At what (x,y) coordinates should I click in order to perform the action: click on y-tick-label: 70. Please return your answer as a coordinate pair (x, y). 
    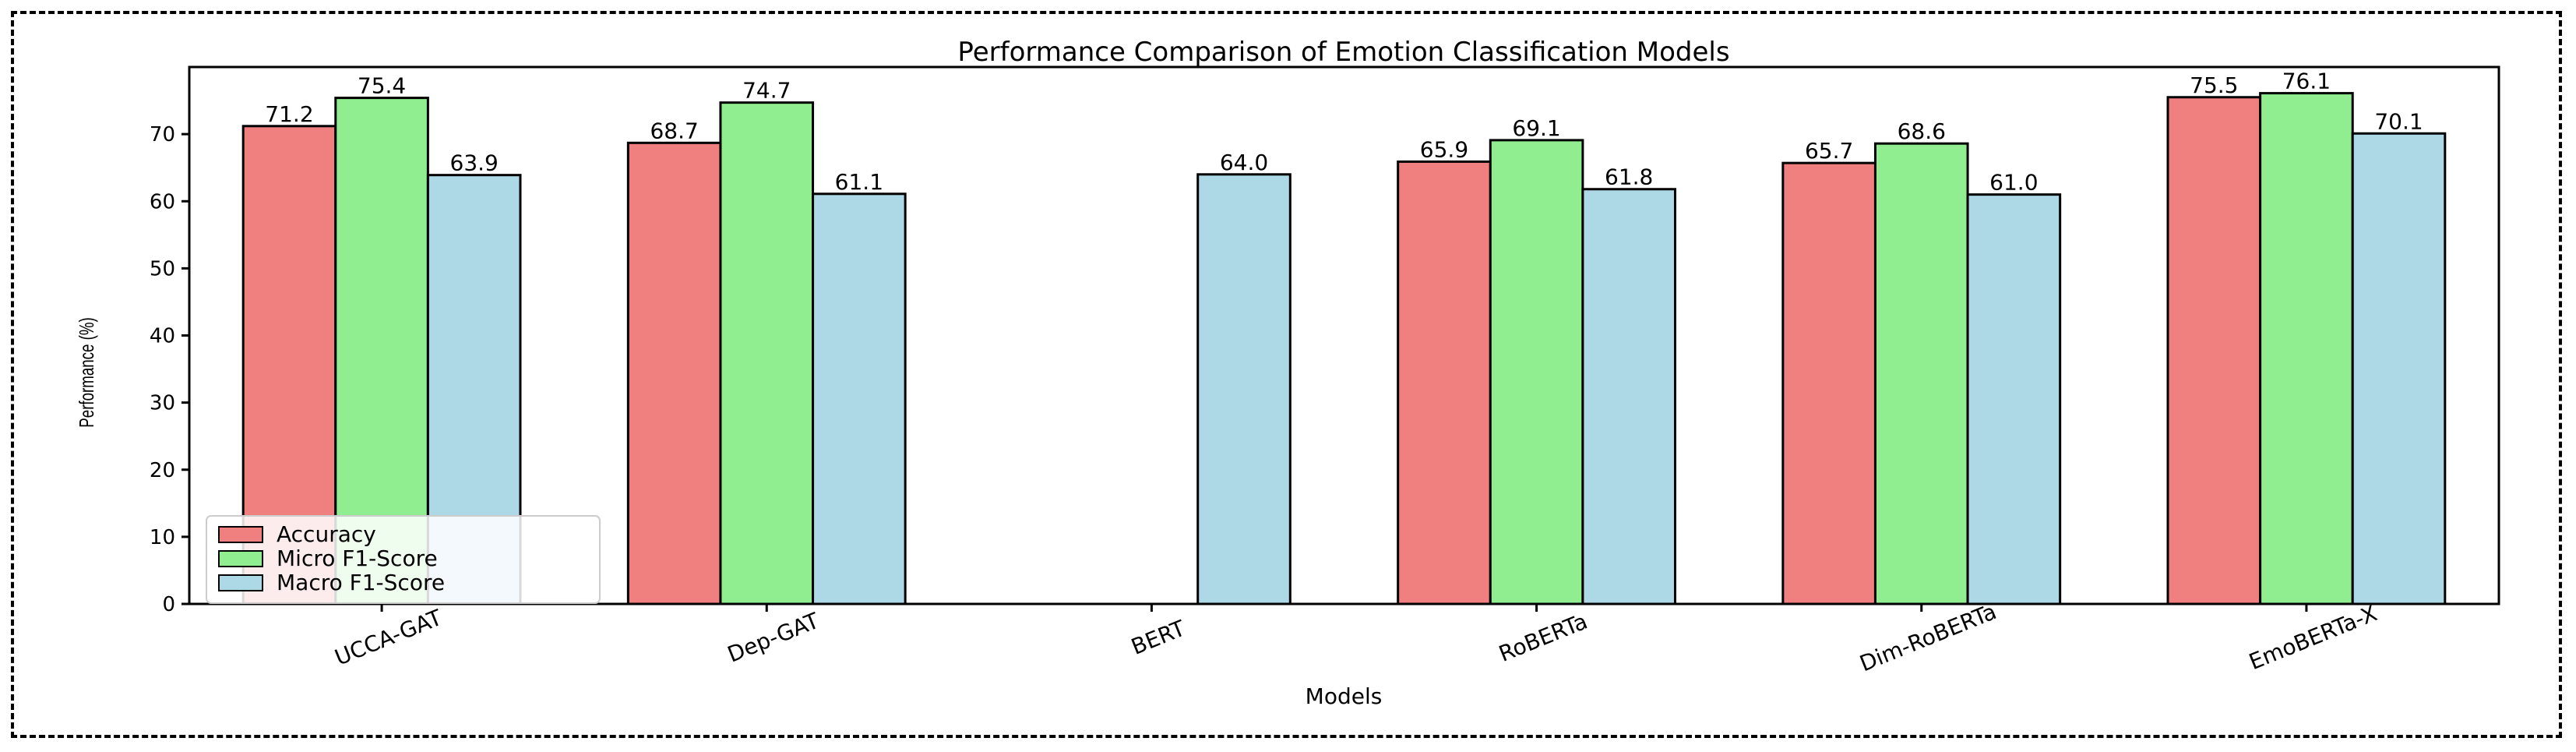
    Looking at the image, I should click on (163, 135).